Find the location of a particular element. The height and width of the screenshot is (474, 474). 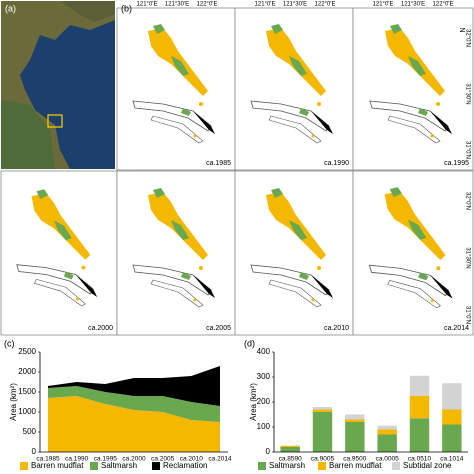

y-tick-label: 500 is located at coordinates (30, 431).